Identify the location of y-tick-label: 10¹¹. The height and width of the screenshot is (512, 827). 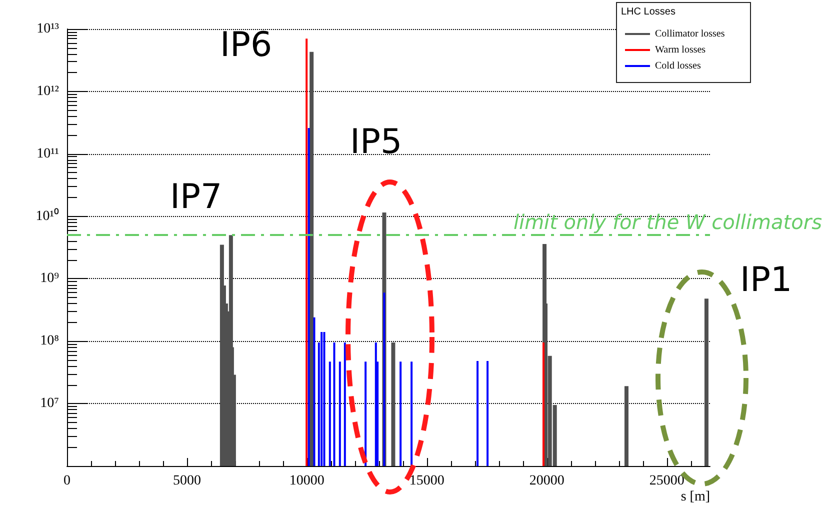
(47, 154).